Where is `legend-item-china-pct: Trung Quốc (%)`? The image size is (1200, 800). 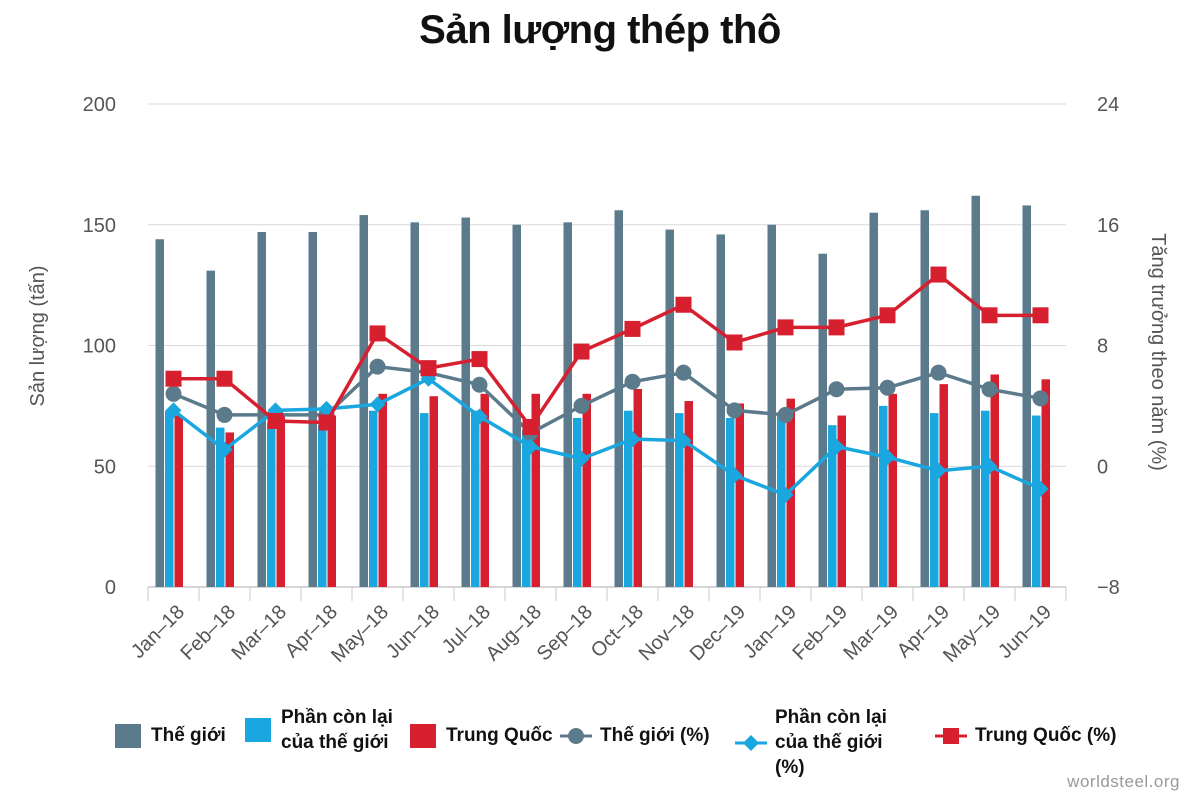
legend-item-china-pct: Trung Quốc (%) is located at coordinates (1025, 735).